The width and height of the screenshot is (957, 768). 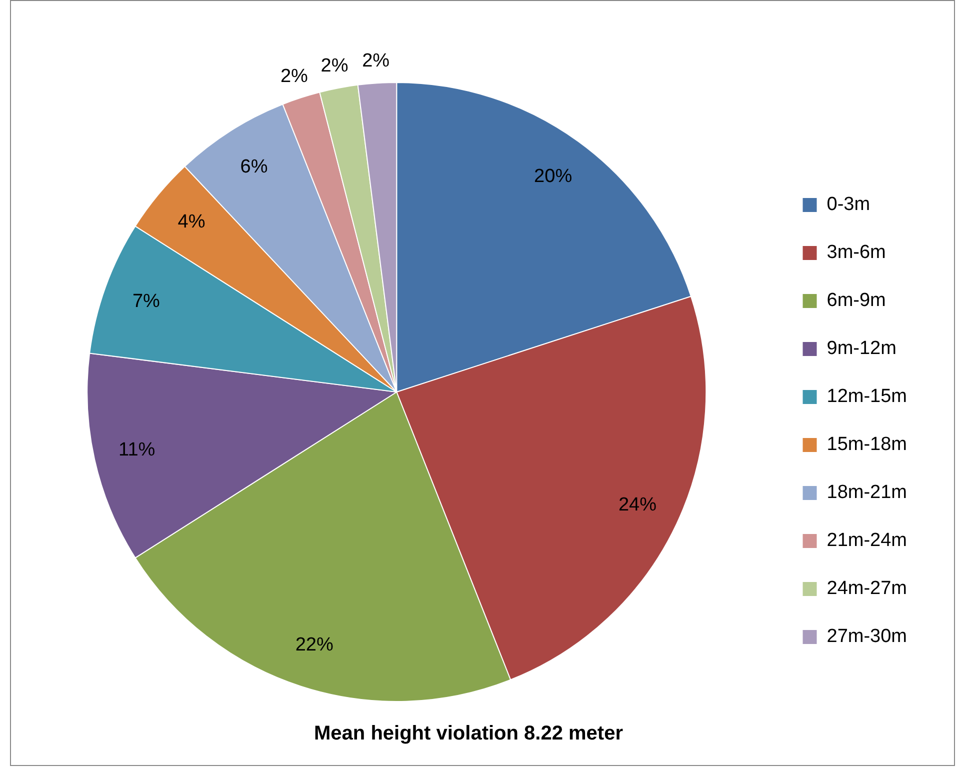 What do you see at coordinates (848, 205) in the screenshot?
I see `legend-label: 0-3m` at bounding box center [848, 205].